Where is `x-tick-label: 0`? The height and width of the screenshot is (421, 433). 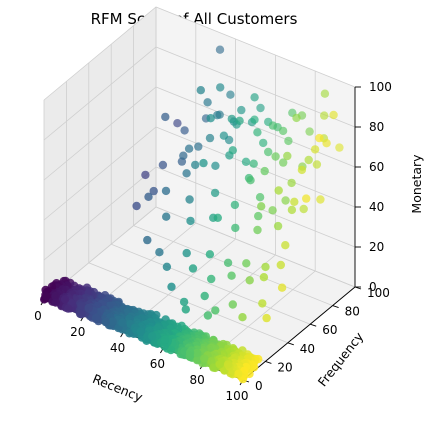
x-tick-label: 0 is located at coordinates (38, 316).